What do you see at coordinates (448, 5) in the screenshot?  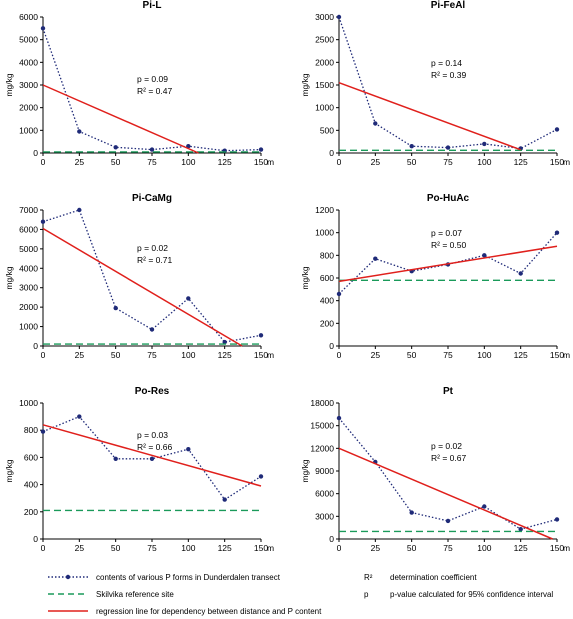 I see `chart-title: Pi-FeAl` at bounding box center [448, 5].